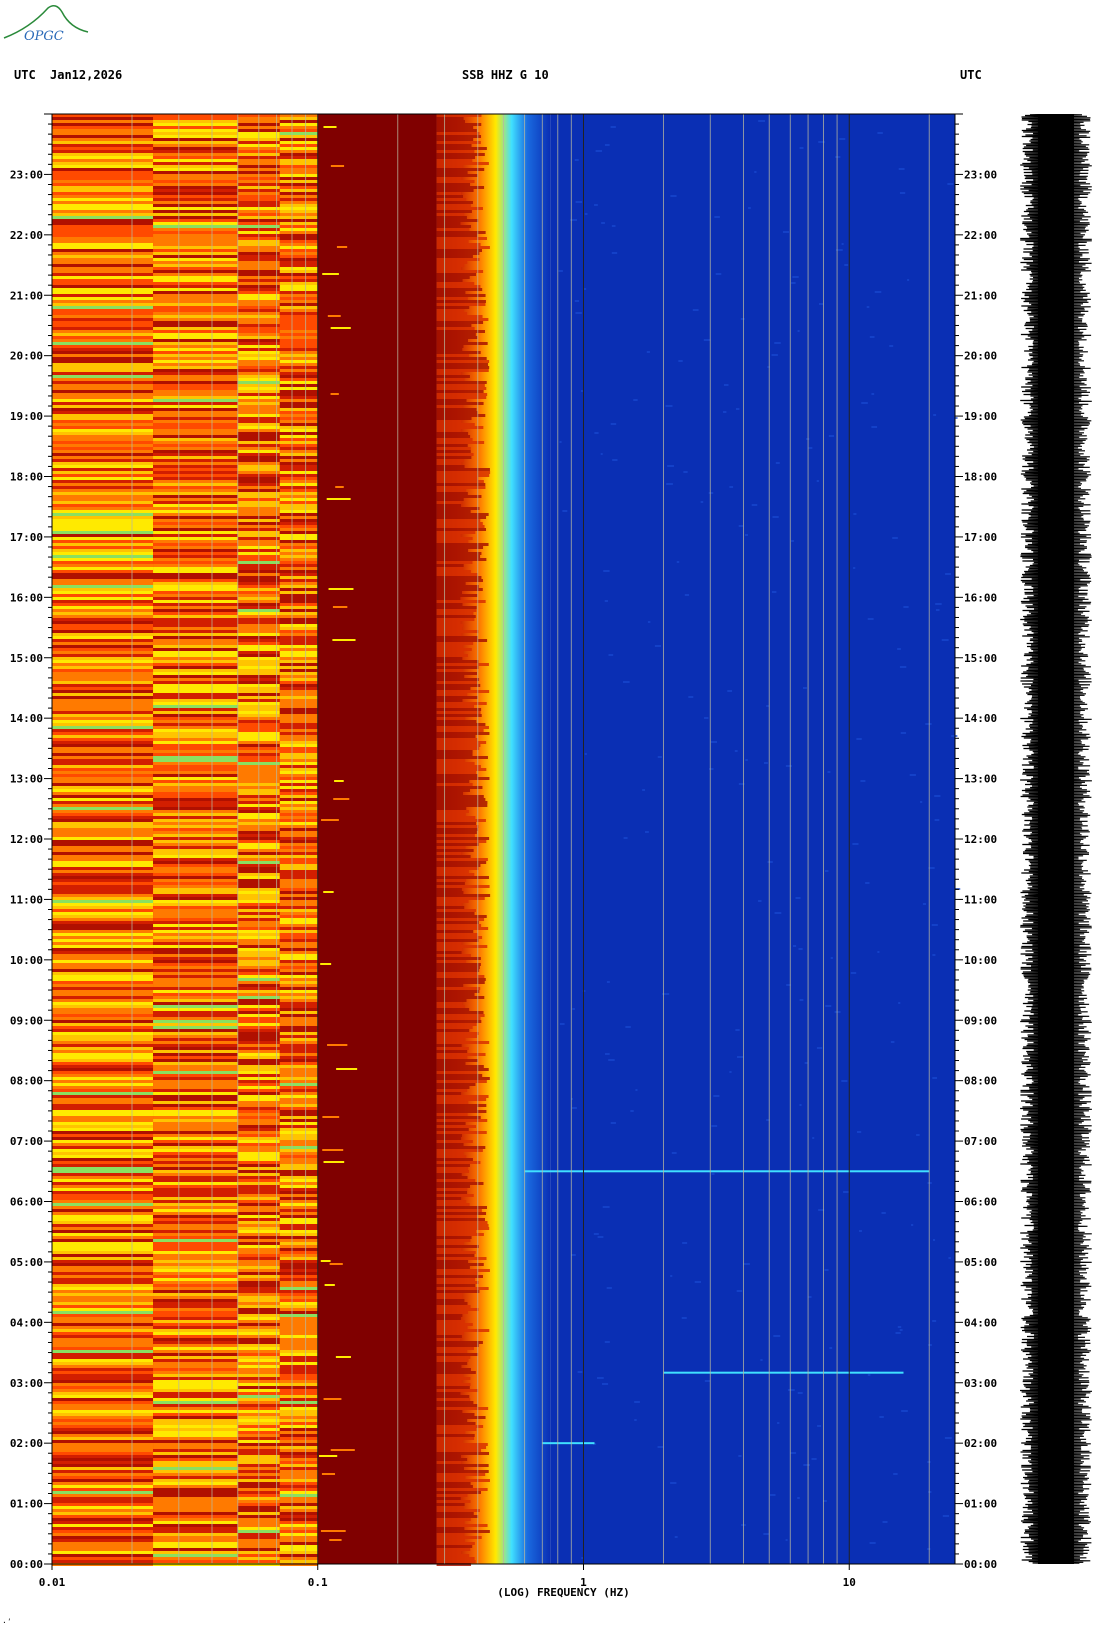 The width and height of the screenshot is (1102, 1634). I want to click on station-label: SSB HHZ G 10, so click(505, 75).